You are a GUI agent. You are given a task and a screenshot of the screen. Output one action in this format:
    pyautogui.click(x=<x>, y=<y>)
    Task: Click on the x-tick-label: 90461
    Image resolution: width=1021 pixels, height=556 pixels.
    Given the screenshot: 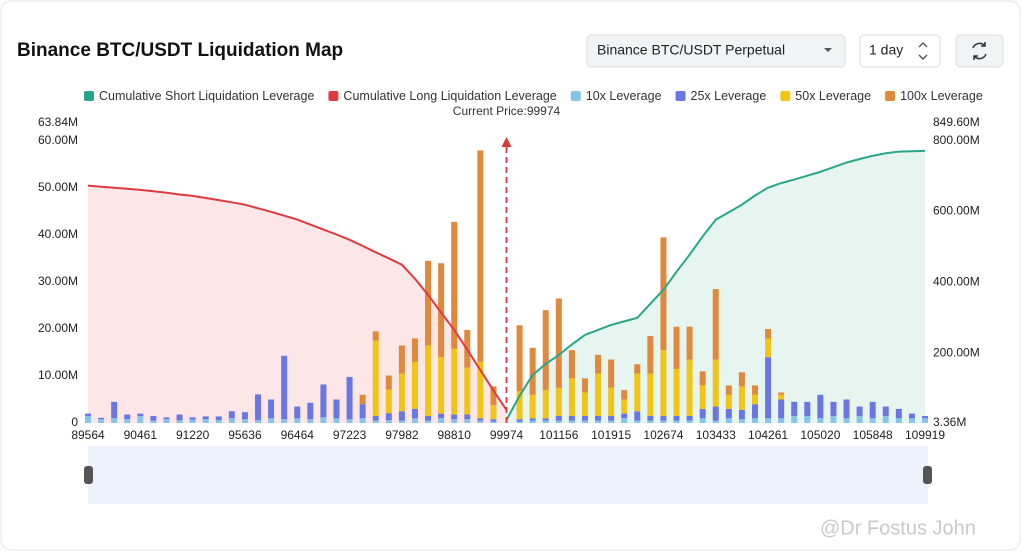 What is the action you would take?
    pyautogui.click(x=141, y=435)
    